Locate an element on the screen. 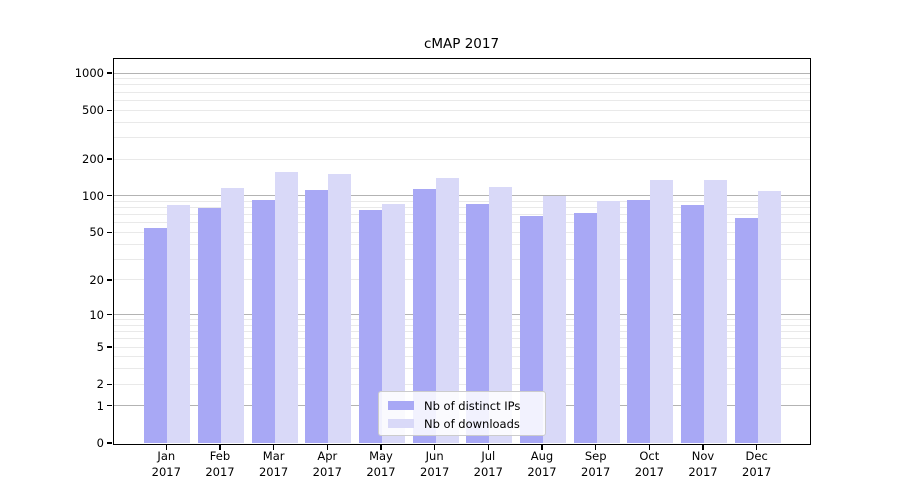 Image resolution: width=900 pixels, height=500 pixels. bar-downloads-jan is located at coordinates (179, 324).